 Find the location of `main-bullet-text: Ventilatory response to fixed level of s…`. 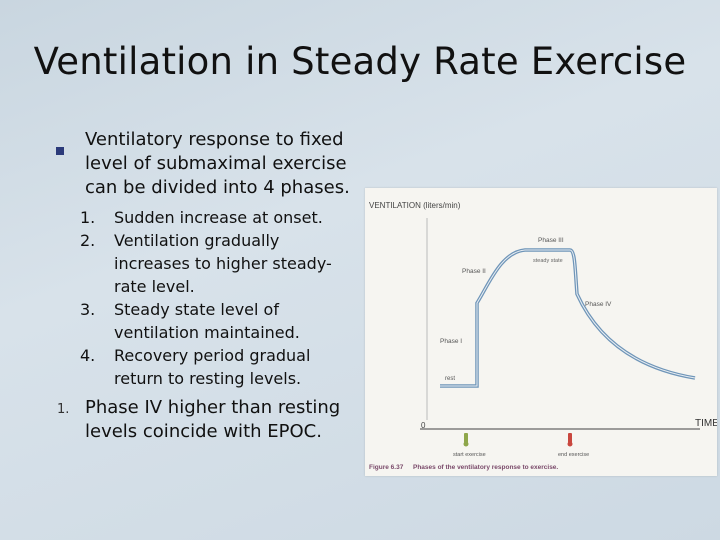

main-bullet-text: Ventilatory response to fixed level of s… is located at coordinates (217, 163).